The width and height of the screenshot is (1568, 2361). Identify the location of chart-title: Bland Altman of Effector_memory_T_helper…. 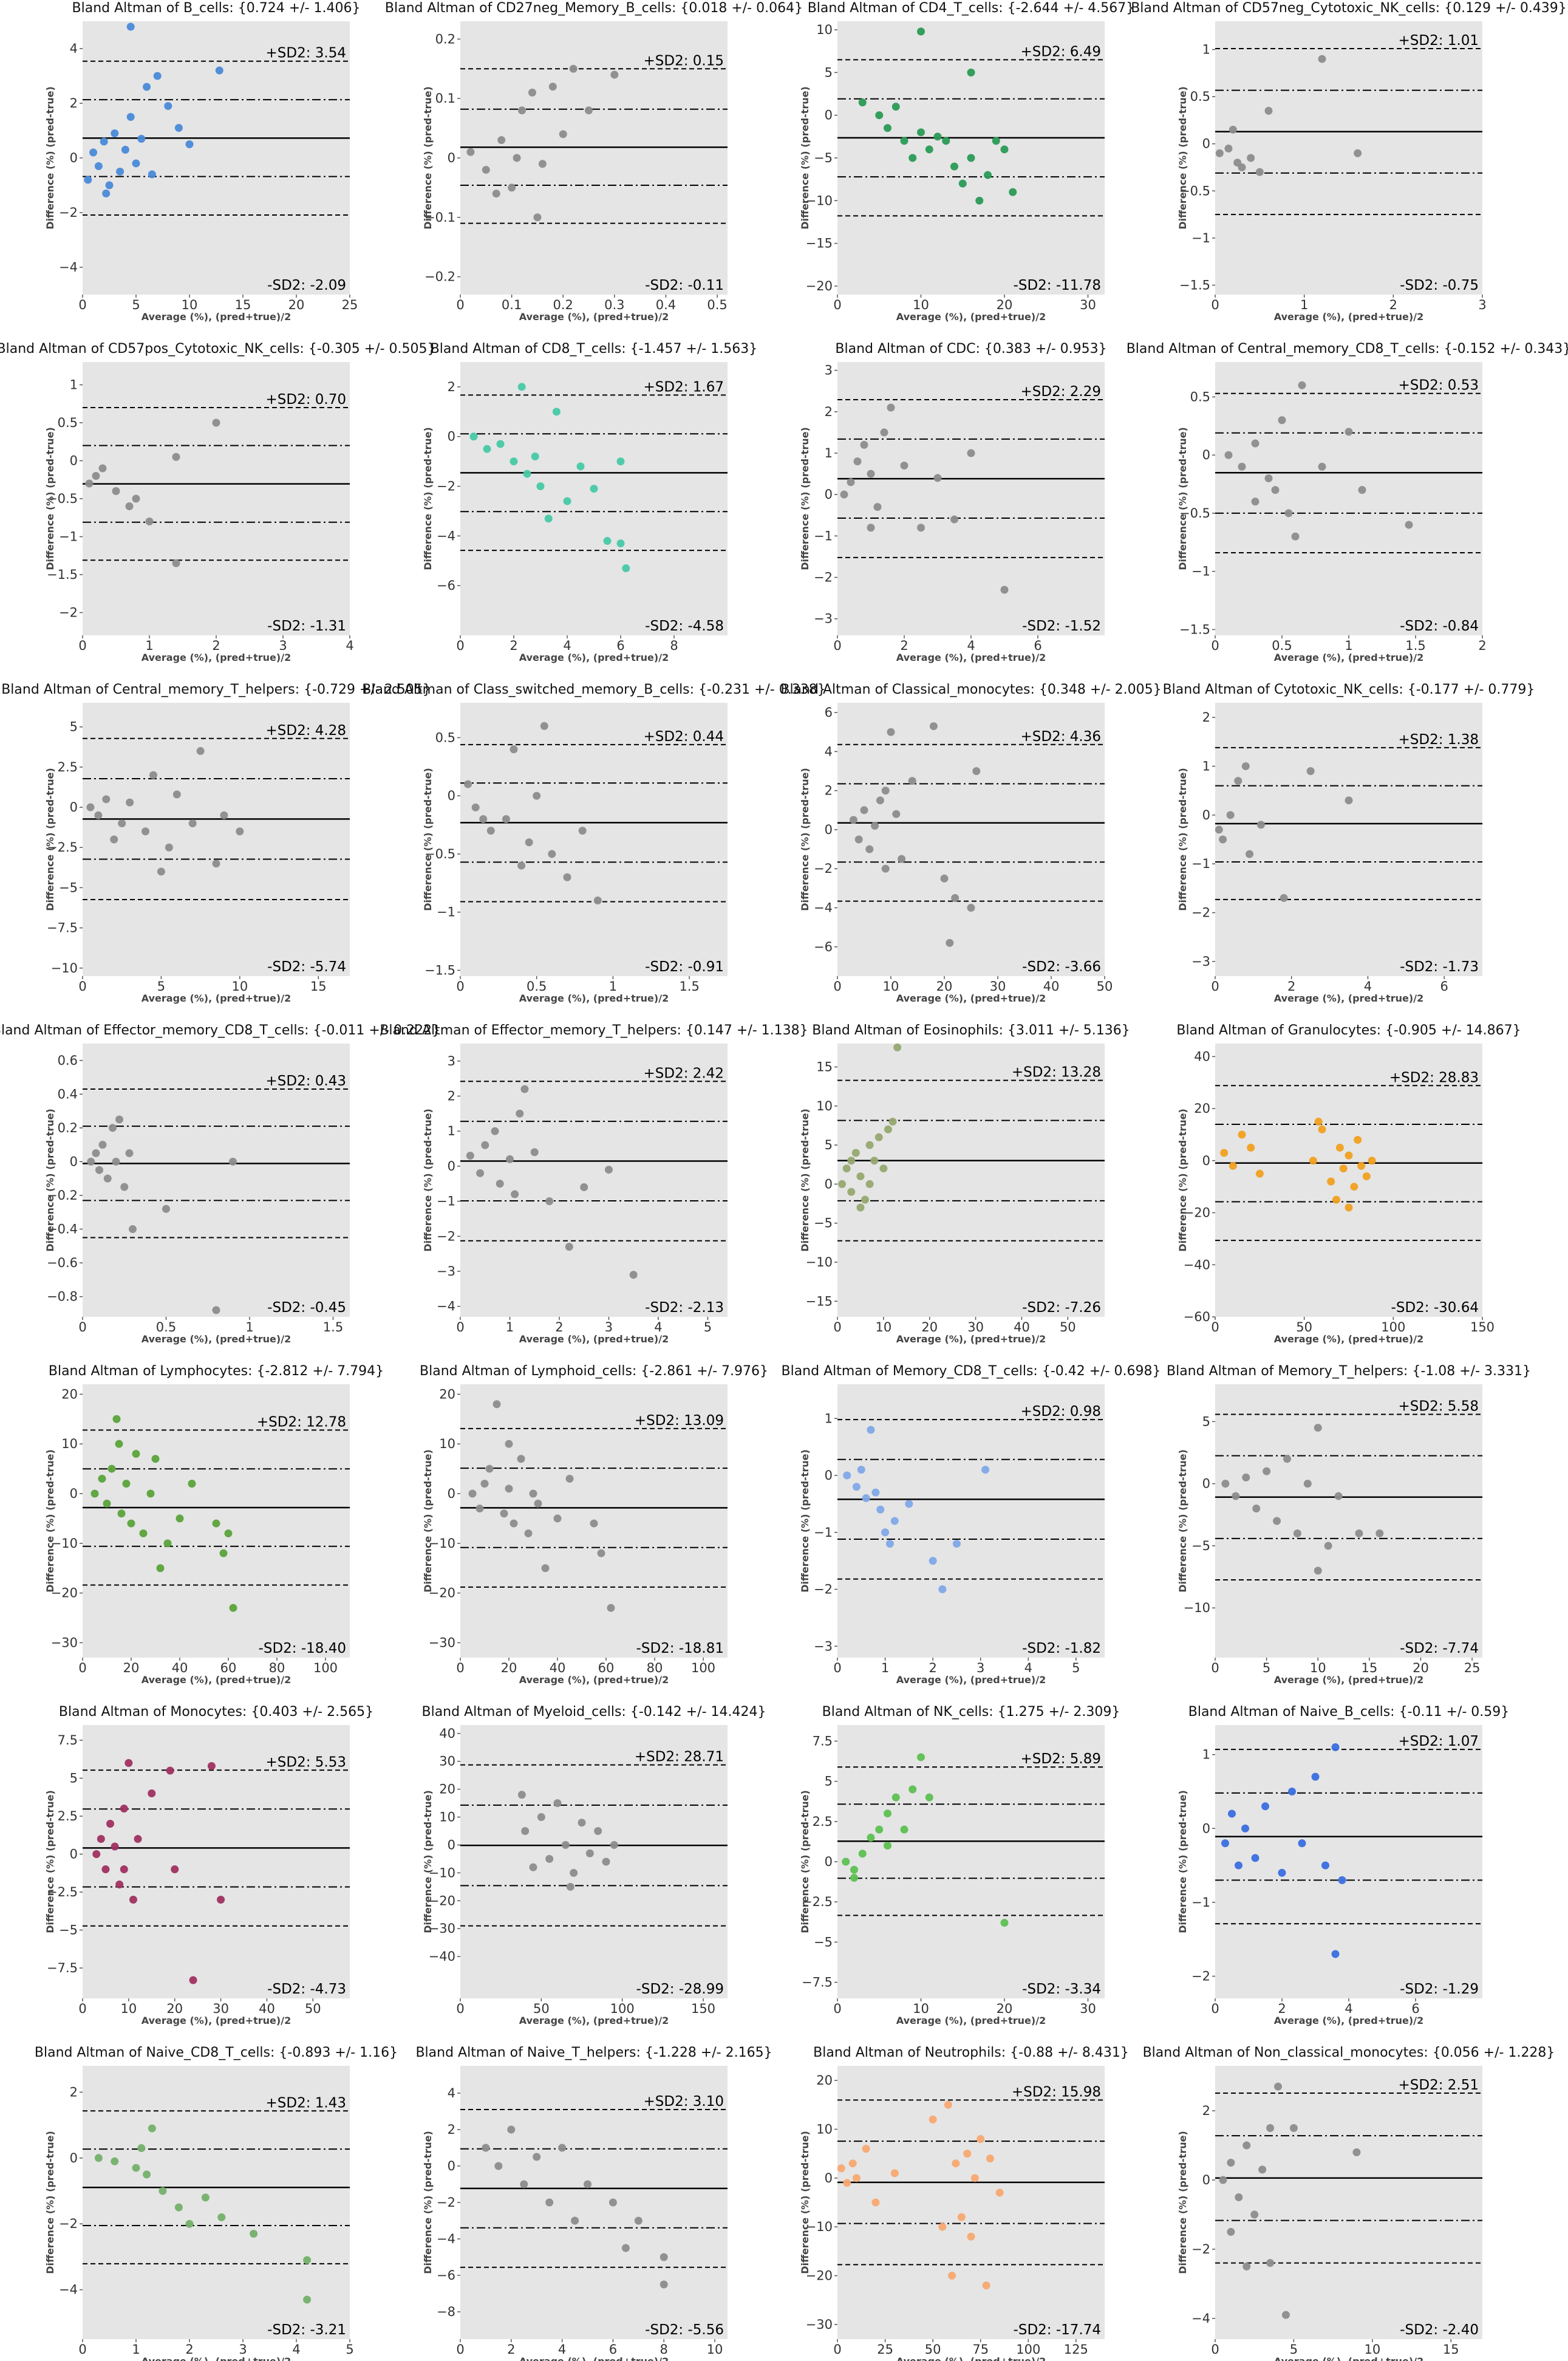
(594, 1030).